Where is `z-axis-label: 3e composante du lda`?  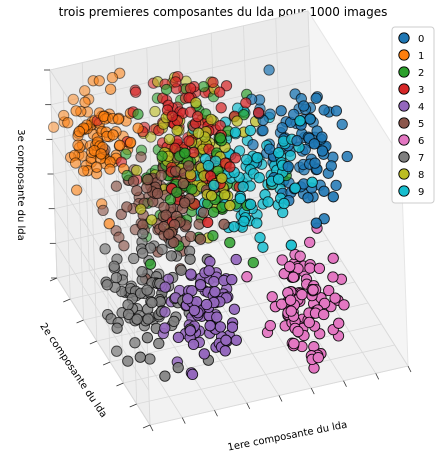
z-axis-label: 3e composante du lda is located at coordinates (20, 185).